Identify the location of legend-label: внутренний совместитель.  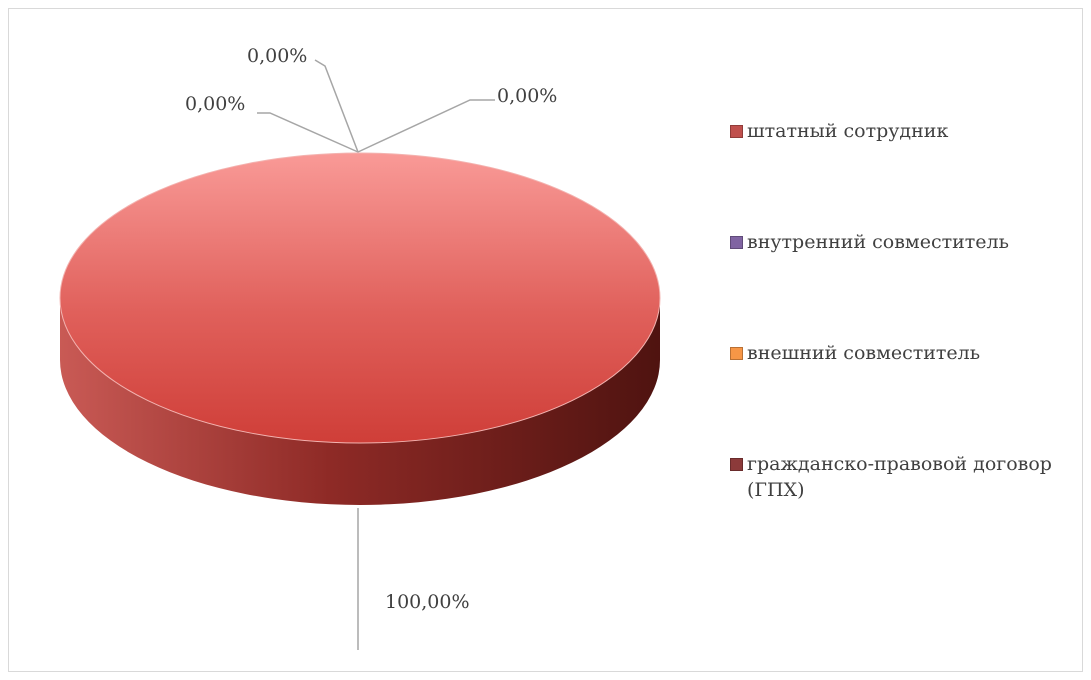
(878, 242).